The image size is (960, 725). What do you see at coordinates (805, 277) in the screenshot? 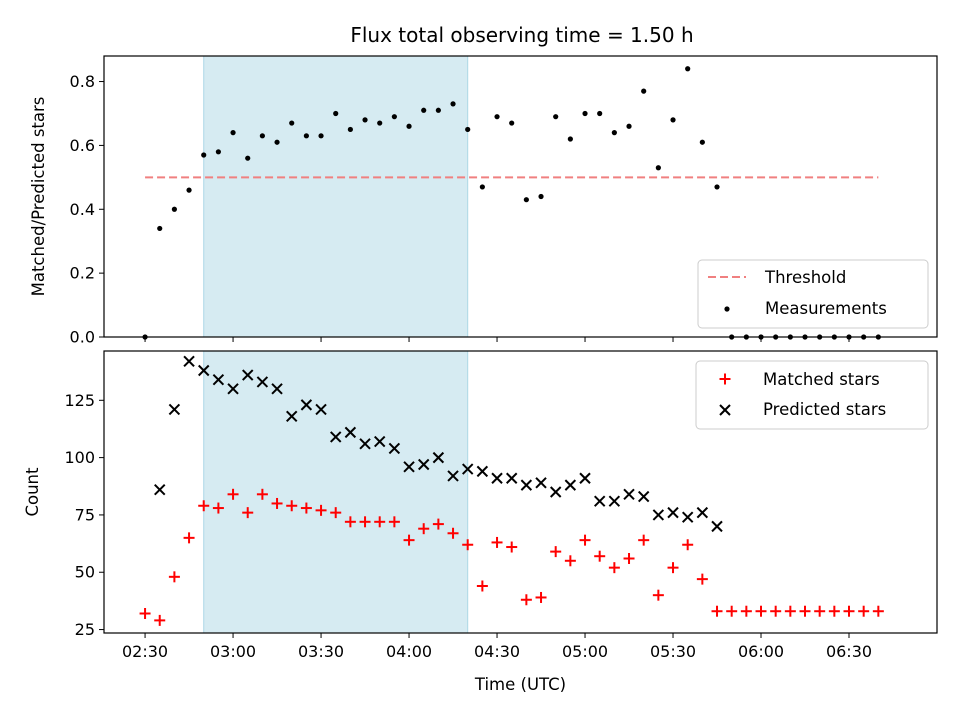
I see `legend-threshold-label: Threshold` at bounding box center [805, 277].